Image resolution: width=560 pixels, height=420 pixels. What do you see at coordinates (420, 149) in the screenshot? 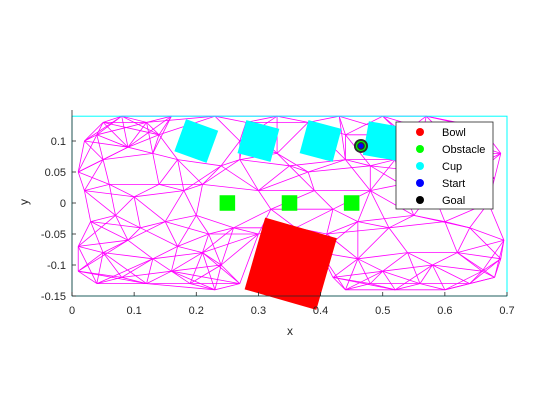
I see `legend-marker-obstacle` at bounding box center [420, 149].